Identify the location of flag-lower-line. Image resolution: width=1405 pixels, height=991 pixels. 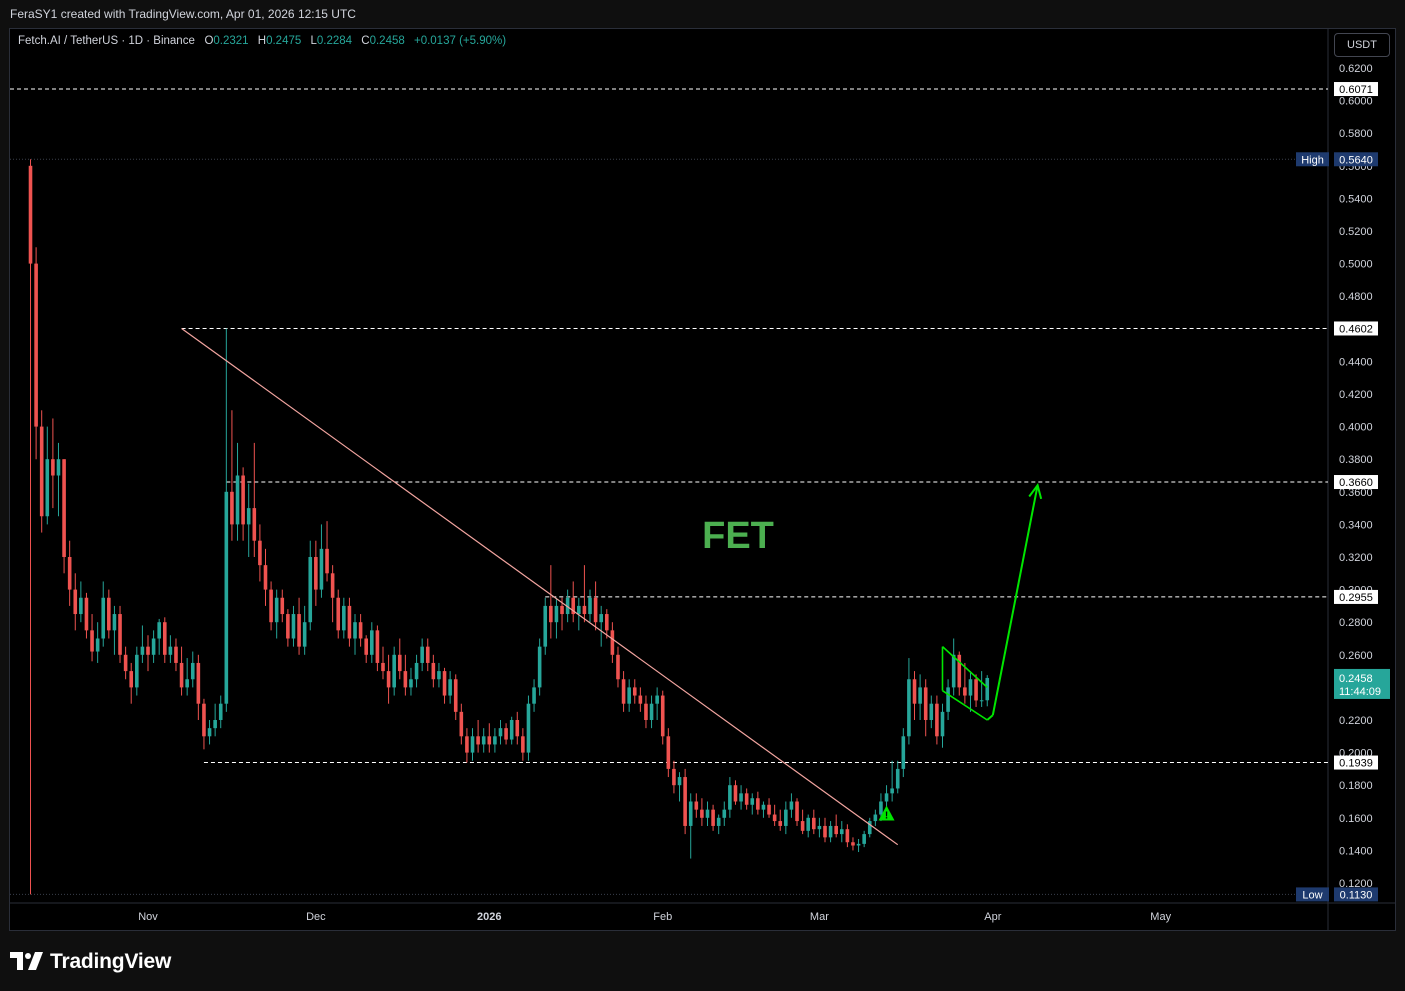
(965, 705).